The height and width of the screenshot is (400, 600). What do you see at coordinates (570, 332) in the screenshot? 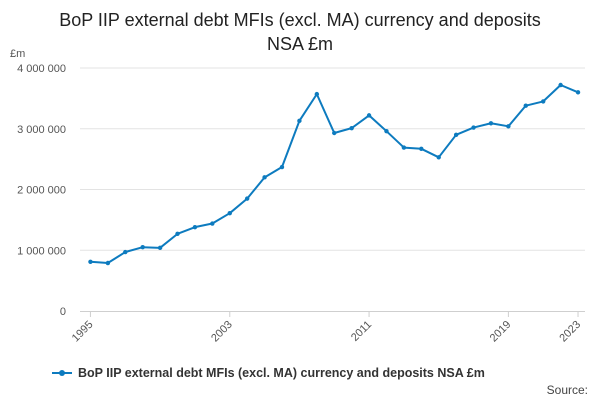
I see `x-tick-label: 2023` at bounding box center [570, 332].